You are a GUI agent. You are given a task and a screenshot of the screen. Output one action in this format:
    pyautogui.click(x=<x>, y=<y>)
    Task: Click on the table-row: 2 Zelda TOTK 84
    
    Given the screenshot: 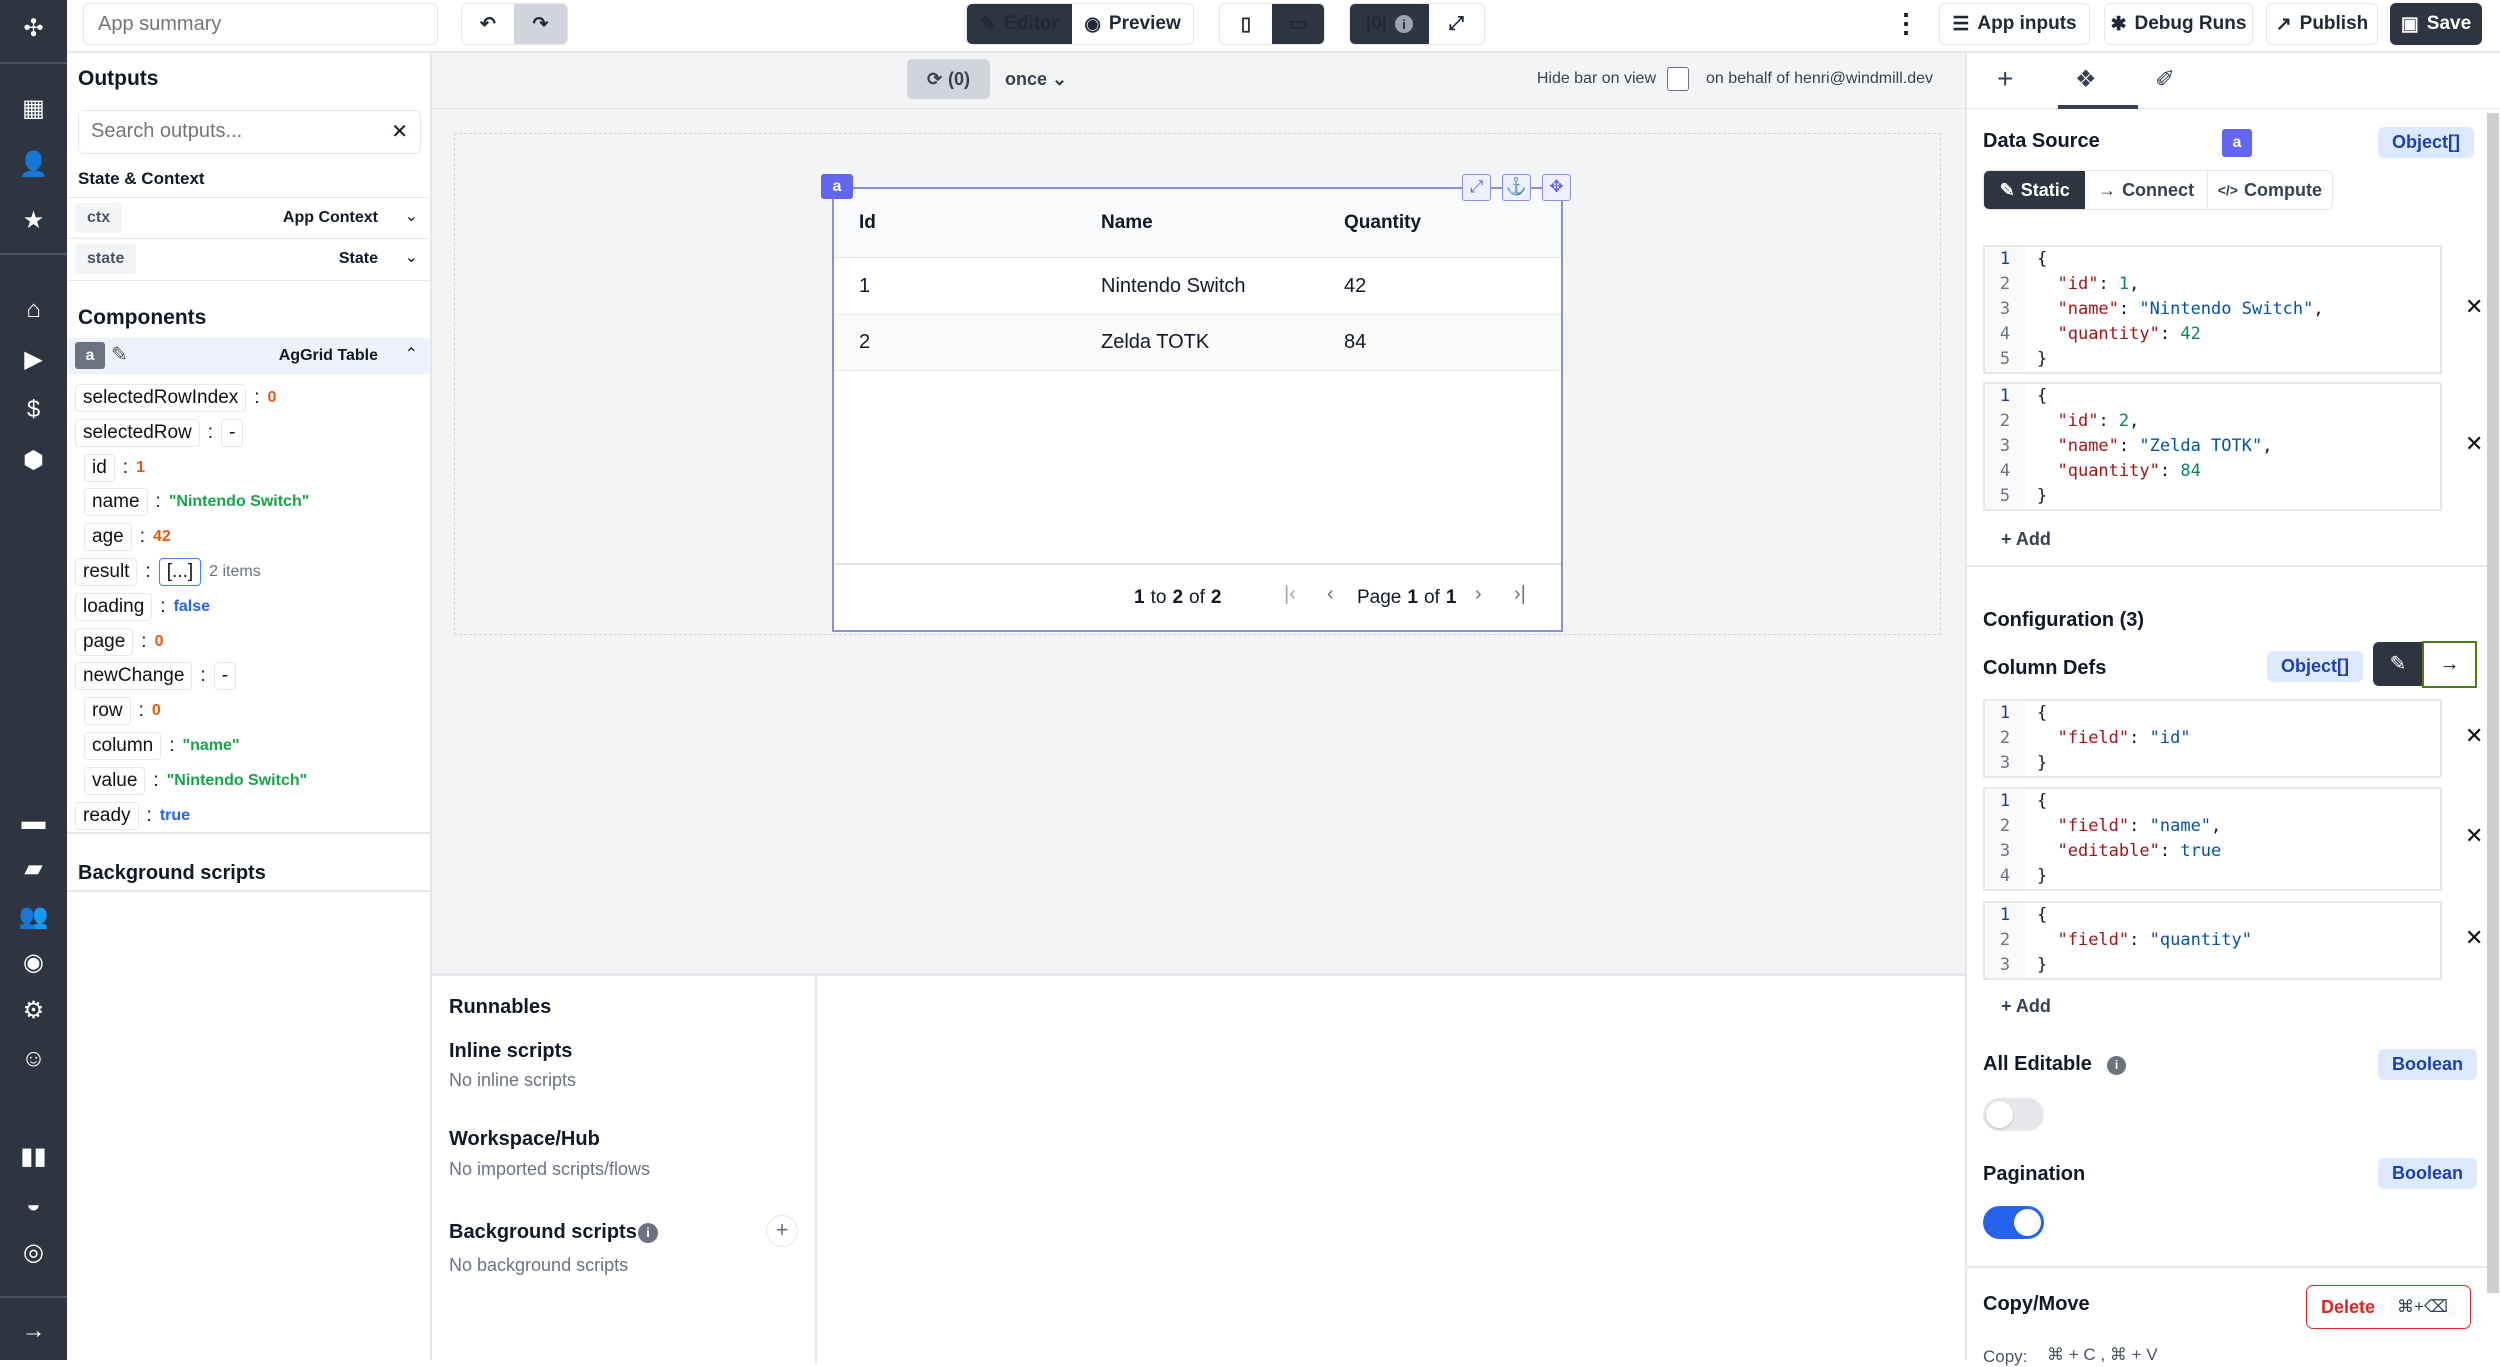 What is the action you would take?
    pyautogui.click(x=1197, y=343)
    